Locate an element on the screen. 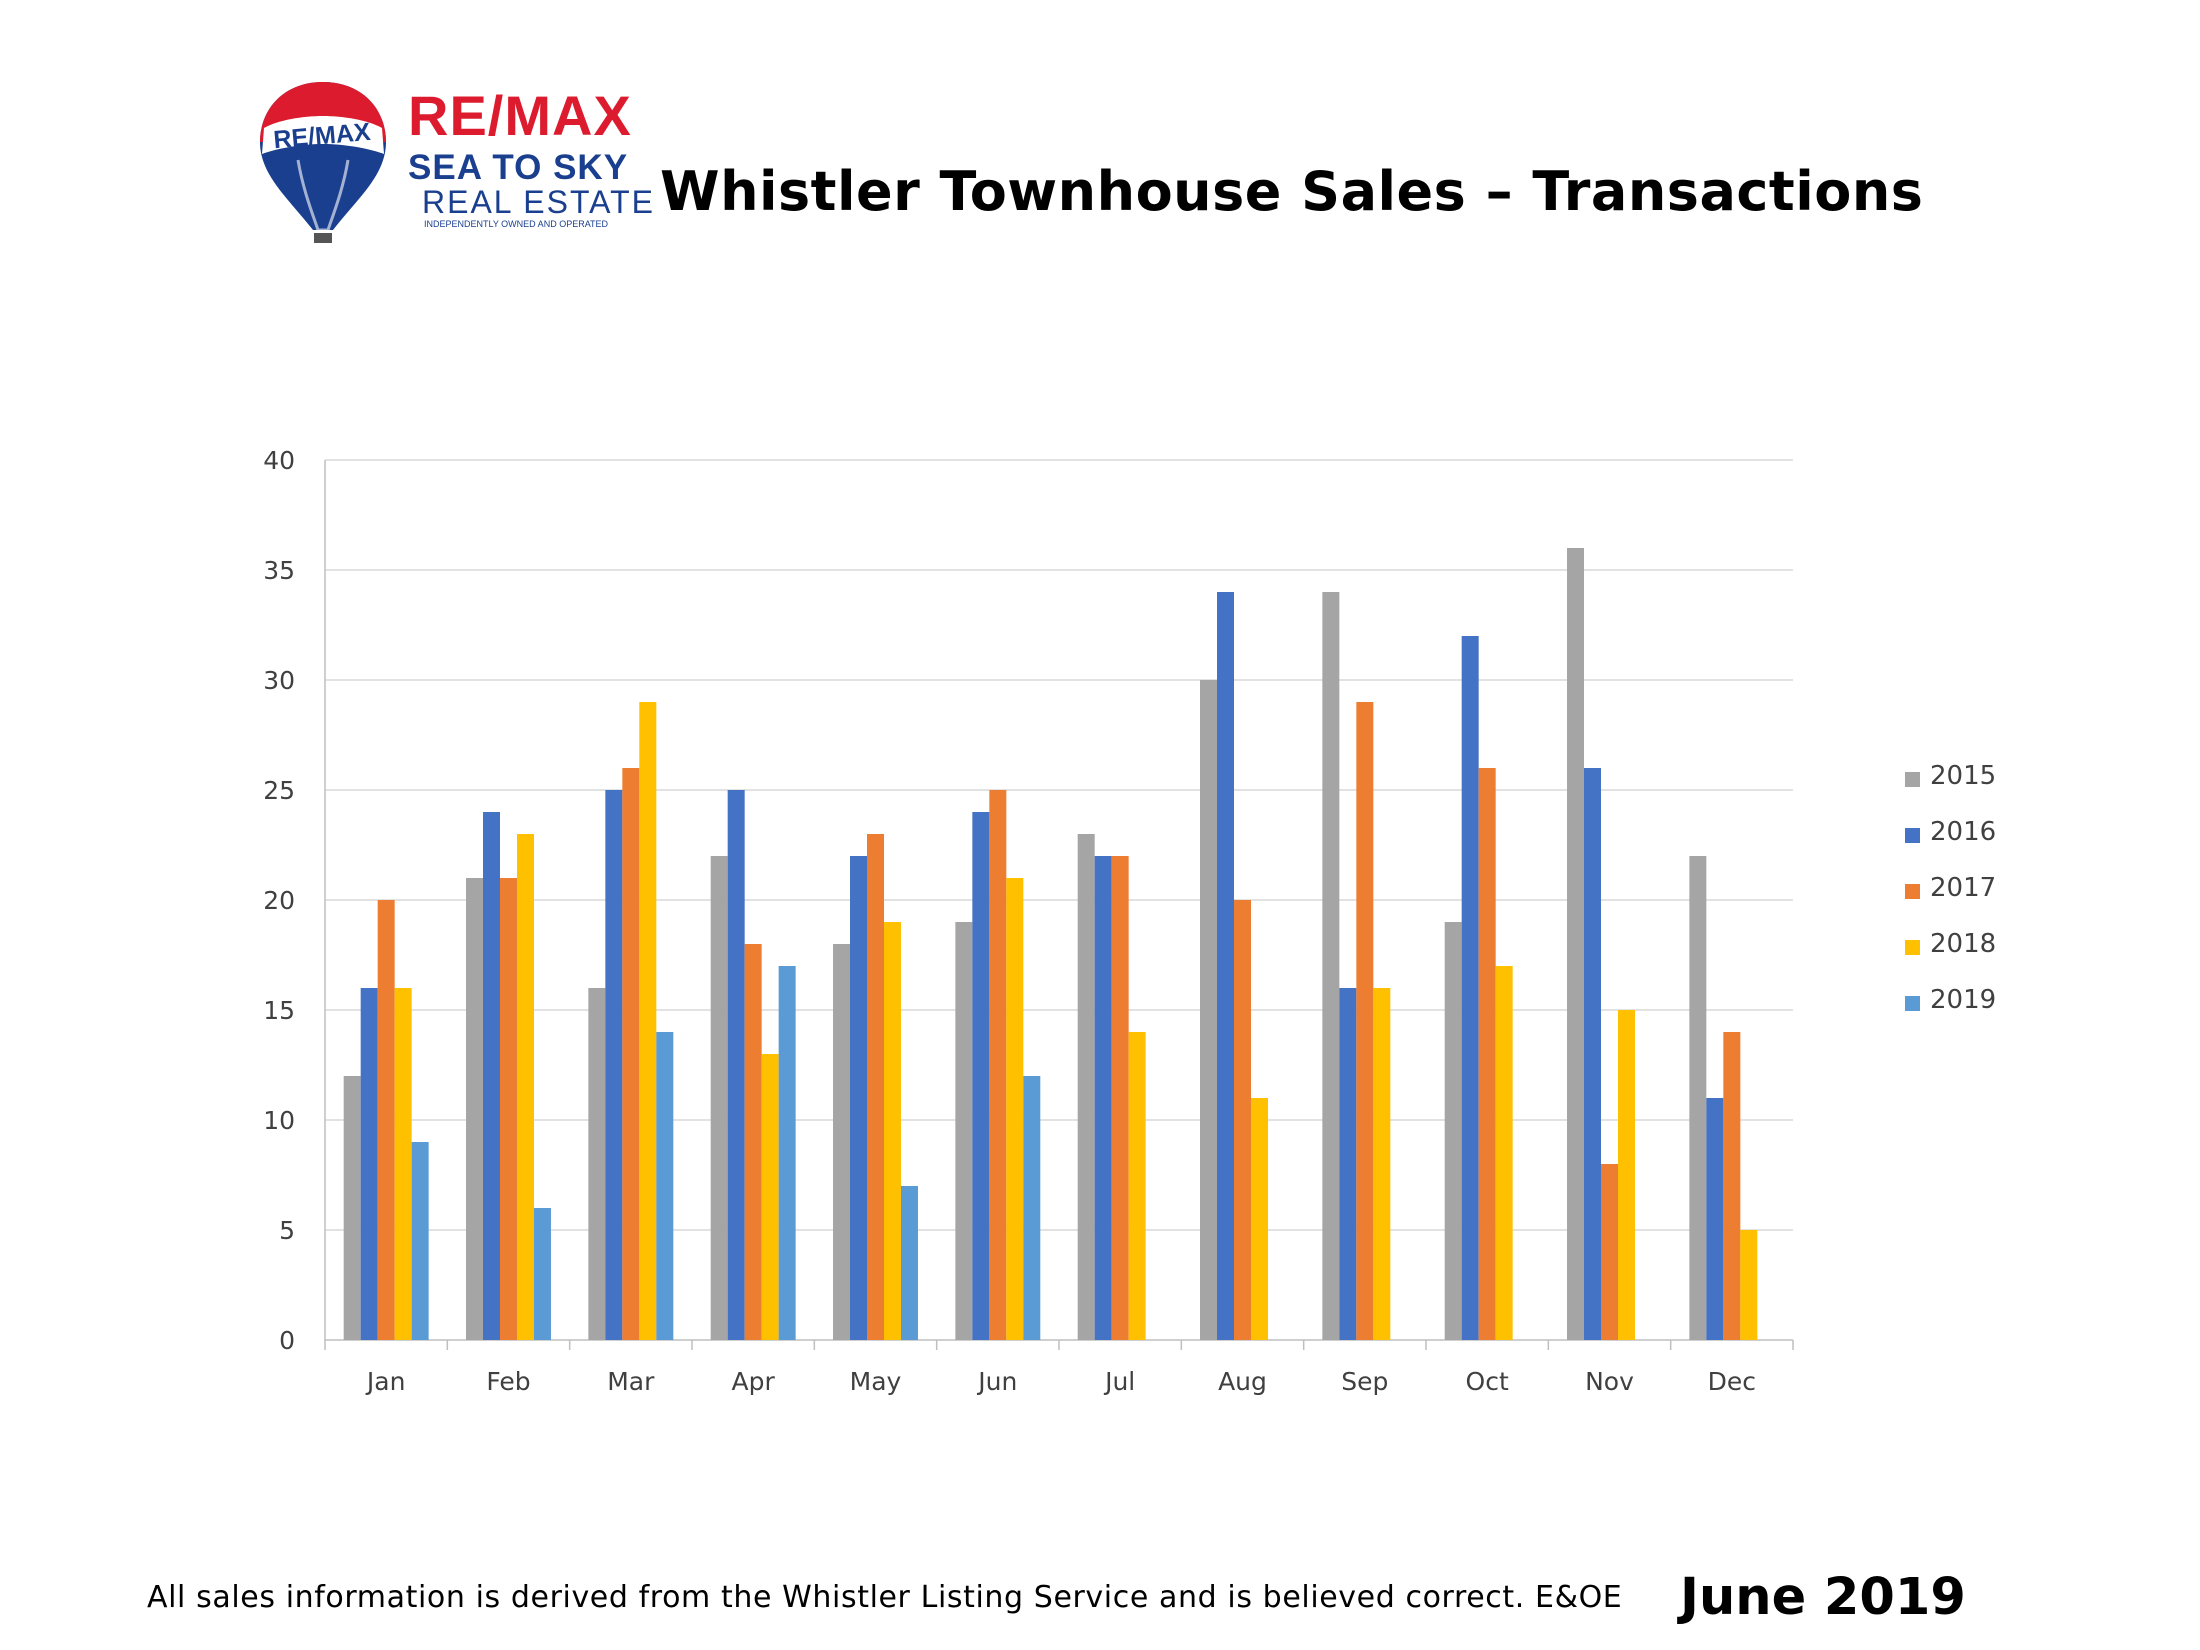  legend-label: 2015 is located at coordinates (1963, 776).